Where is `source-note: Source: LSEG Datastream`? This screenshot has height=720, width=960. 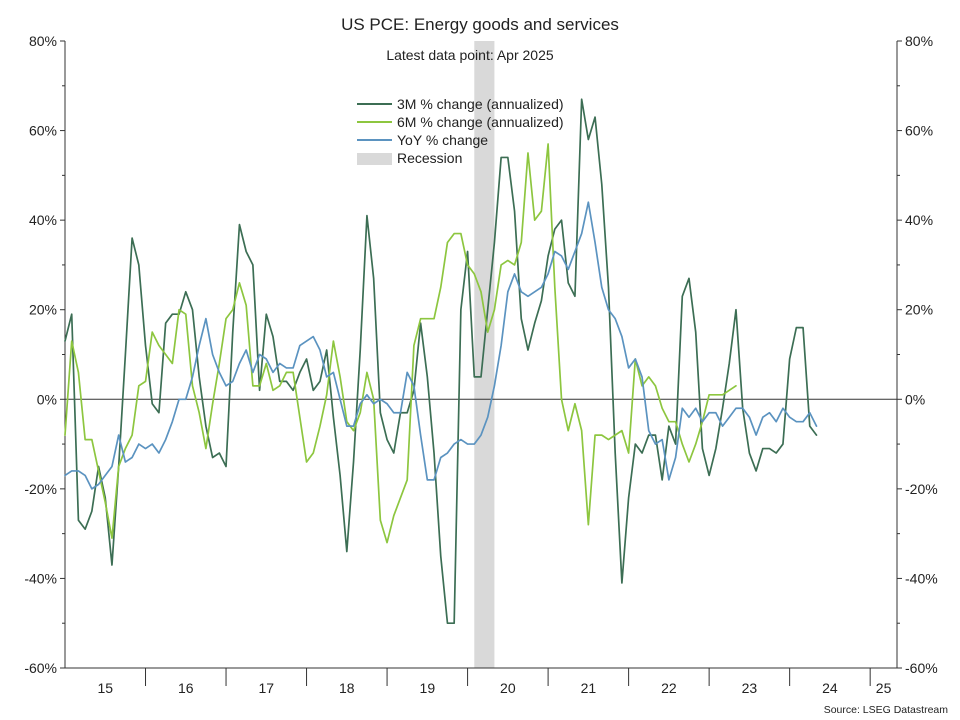
source-note: Source: LSEG Datastream is located at coordinates (886, 710).